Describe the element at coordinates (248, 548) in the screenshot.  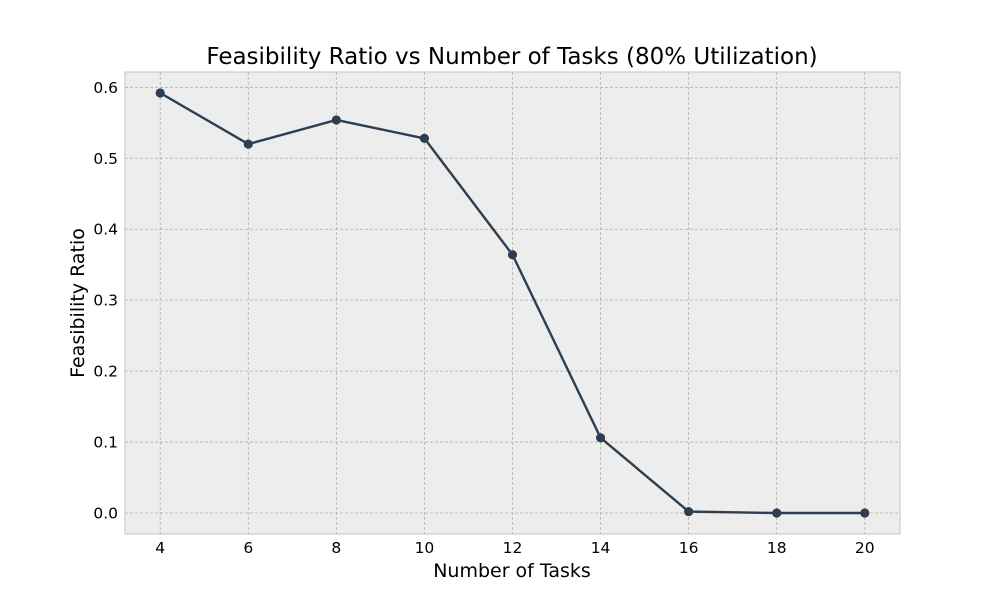
I see `x-tick-label: 6` at that location.